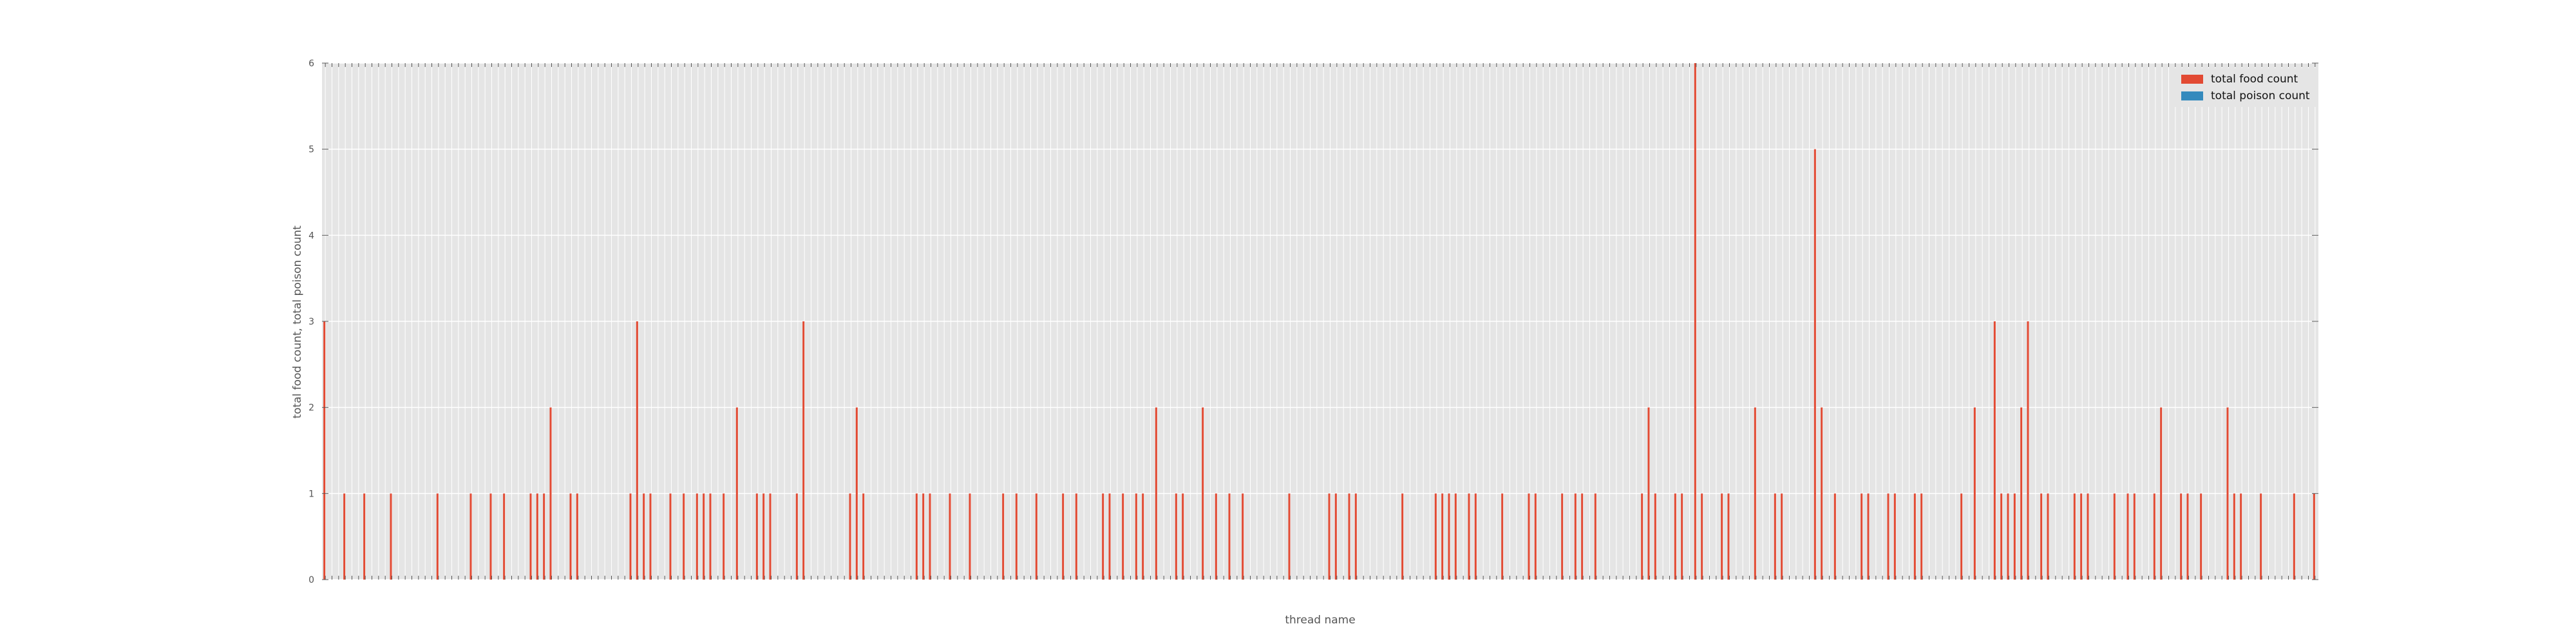 The image size is (2576, 644). What do you see at coordinates (311, 64) in the screenshot?
I see `y-tick-label: 6` at bounding box center [311, 64].